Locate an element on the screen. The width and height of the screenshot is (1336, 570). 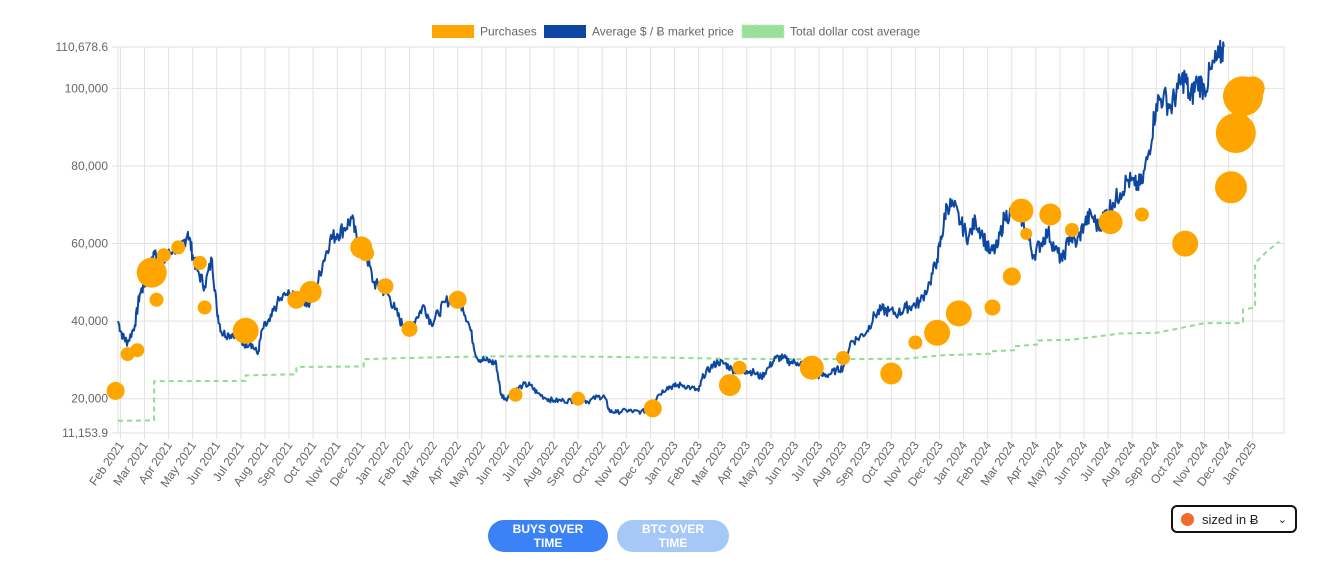
y-tick-label: 11,153.9 is located at coordinates (85, 433).